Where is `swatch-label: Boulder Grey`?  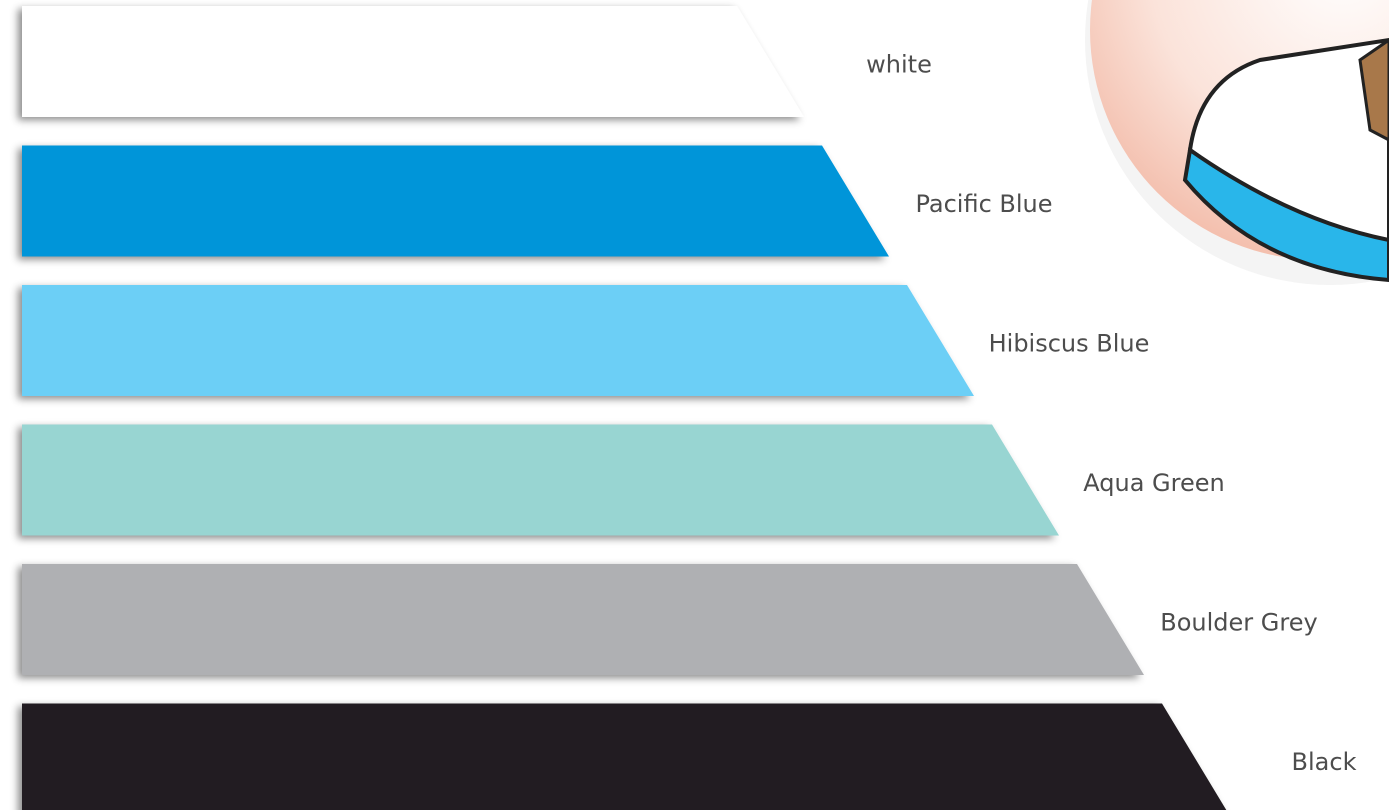
swatch-label: Boulder Grey is located at coordinates (1238, 623).